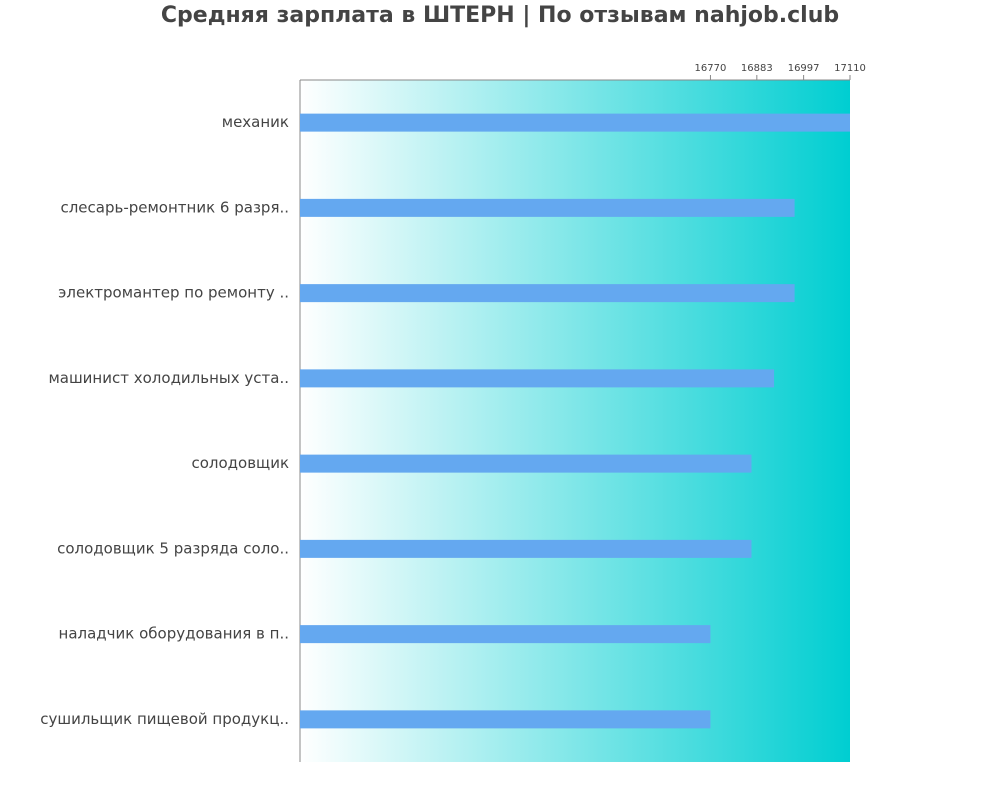 The height and width of the screenshot is (804, 1000). I want to click on y-tick-label: электромантер по ремонту .., so click(173, 293).